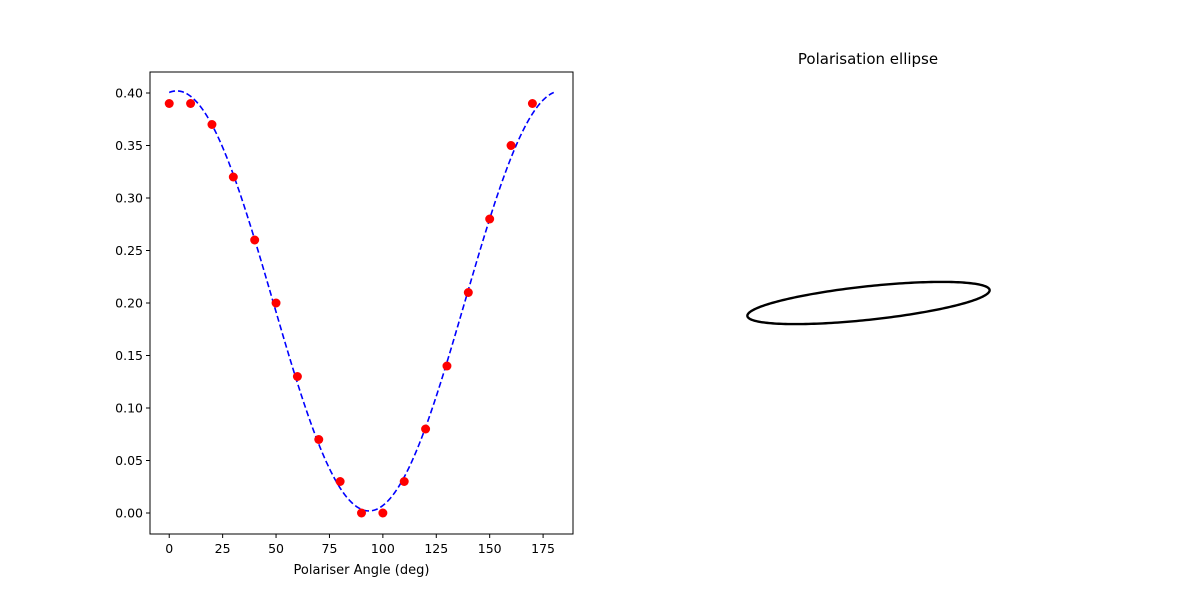 The image size is (1200, 600). I want to click on x-tick-label: 175, so click(543, 548).